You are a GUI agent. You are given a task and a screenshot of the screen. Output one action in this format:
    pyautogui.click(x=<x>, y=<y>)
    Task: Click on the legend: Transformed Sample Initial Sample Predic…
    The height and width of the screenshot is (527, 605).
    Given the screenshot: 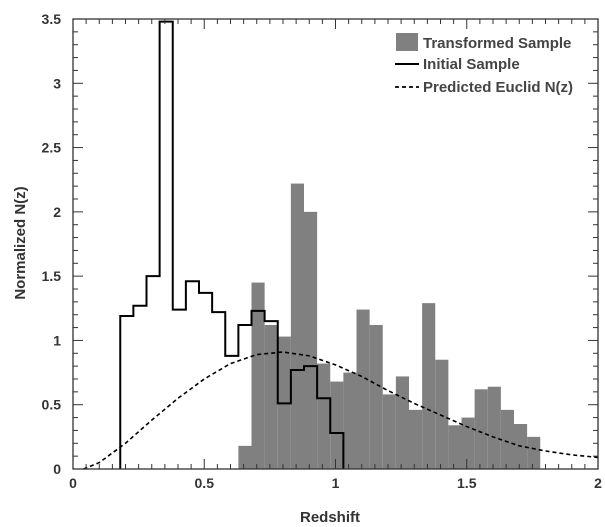 What is the action you would take?
    pyautogui.click(x=484, y=64)
    